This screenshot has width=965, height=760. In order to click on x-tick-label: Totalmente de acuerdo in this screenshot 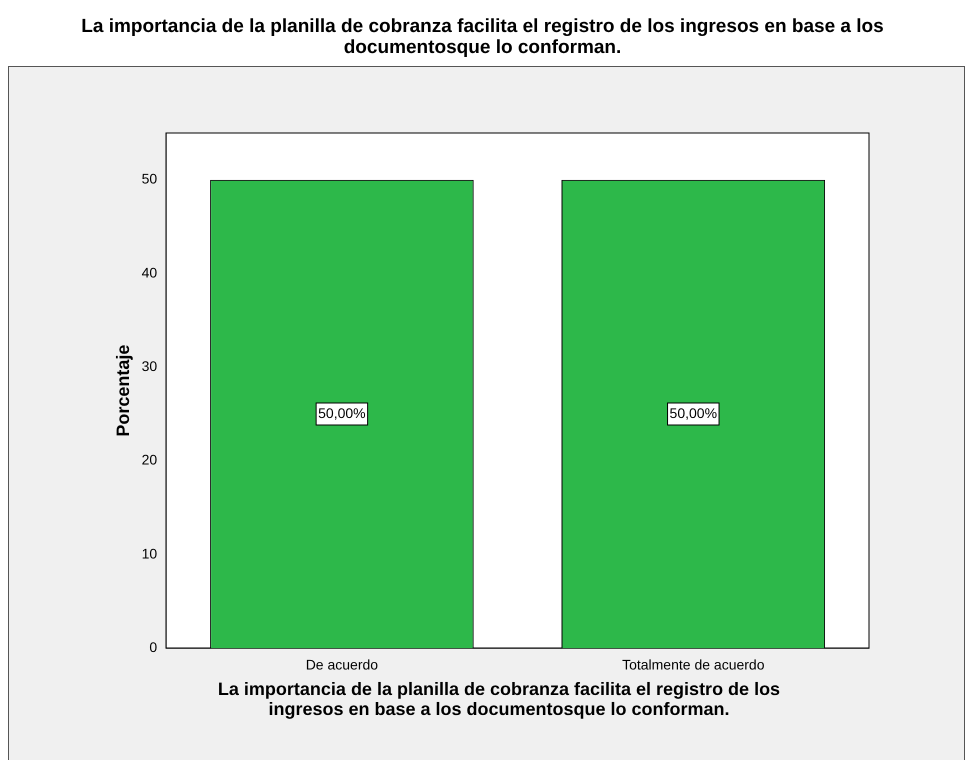, I will do `click(693, 664)`.